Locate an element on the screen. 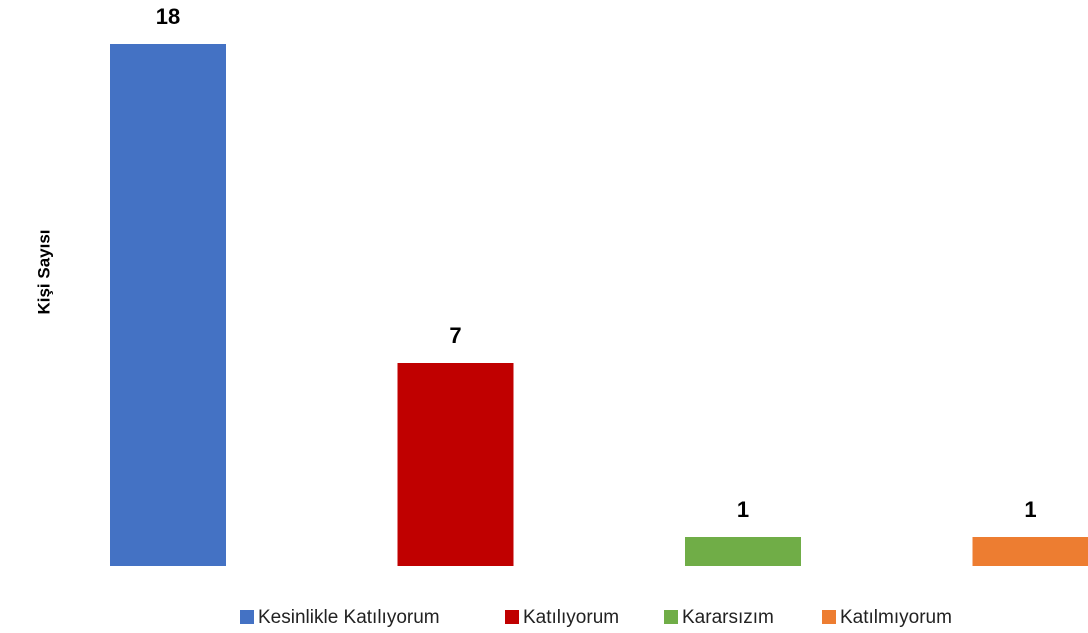  y-axis-label: Kişi Sayısı is located at coordinates (43, 271).